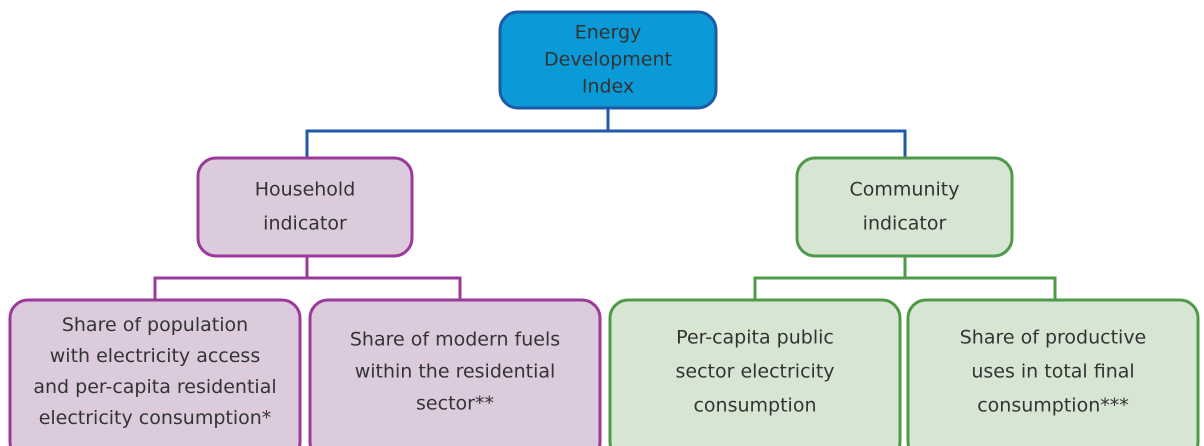  What do you see at coordinates (455, 340) in the screenshot?
I see `node-label: Share of modern fuels` at bounding box center [455, 340].